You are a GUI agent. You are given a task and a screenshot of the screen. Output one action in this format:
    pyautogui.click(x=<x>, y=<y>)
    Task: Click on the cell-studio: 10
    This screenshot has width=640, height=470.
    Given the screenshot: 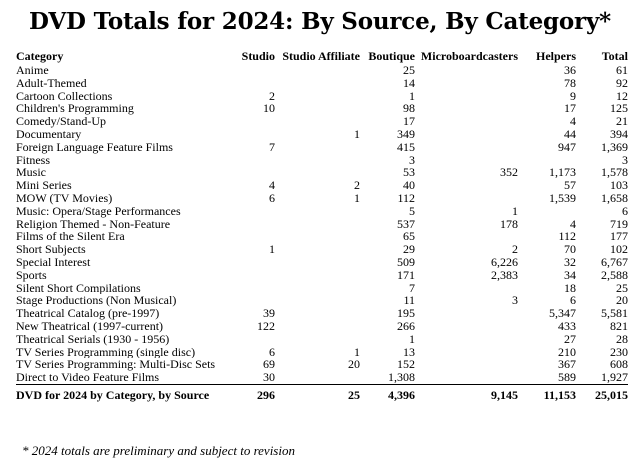 What is the action you would take?
    pyautogui.click(x=269, y=109)
    